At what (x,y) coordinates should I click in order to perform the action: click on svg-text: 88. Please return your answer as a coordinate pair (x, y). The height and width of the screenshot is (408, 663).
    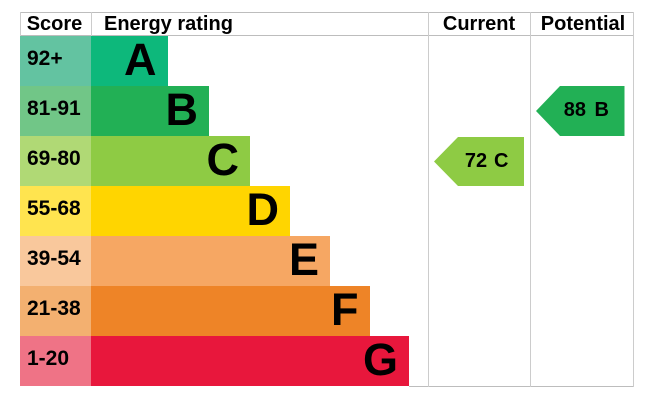
    Looking at the image, I should click on (575, 110).